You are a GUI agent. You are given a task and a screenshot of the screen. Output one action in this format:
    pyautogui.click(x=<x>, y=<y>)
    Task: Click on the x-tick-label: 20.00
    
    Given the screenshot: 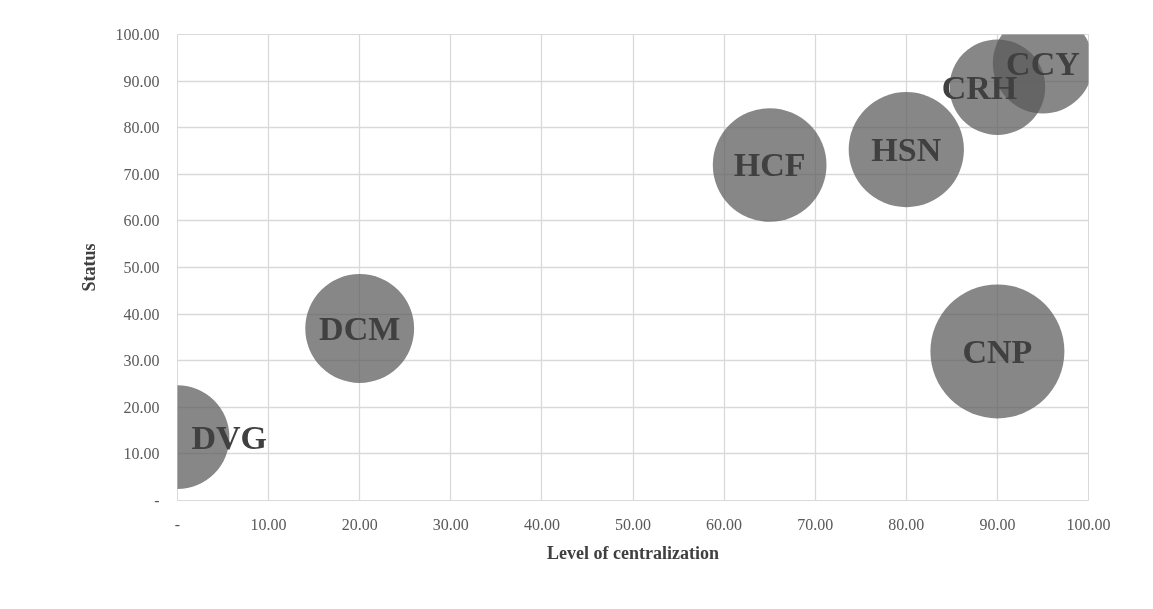 What is the action you would take?
    pyautogui.click(x=359, y=524)
    